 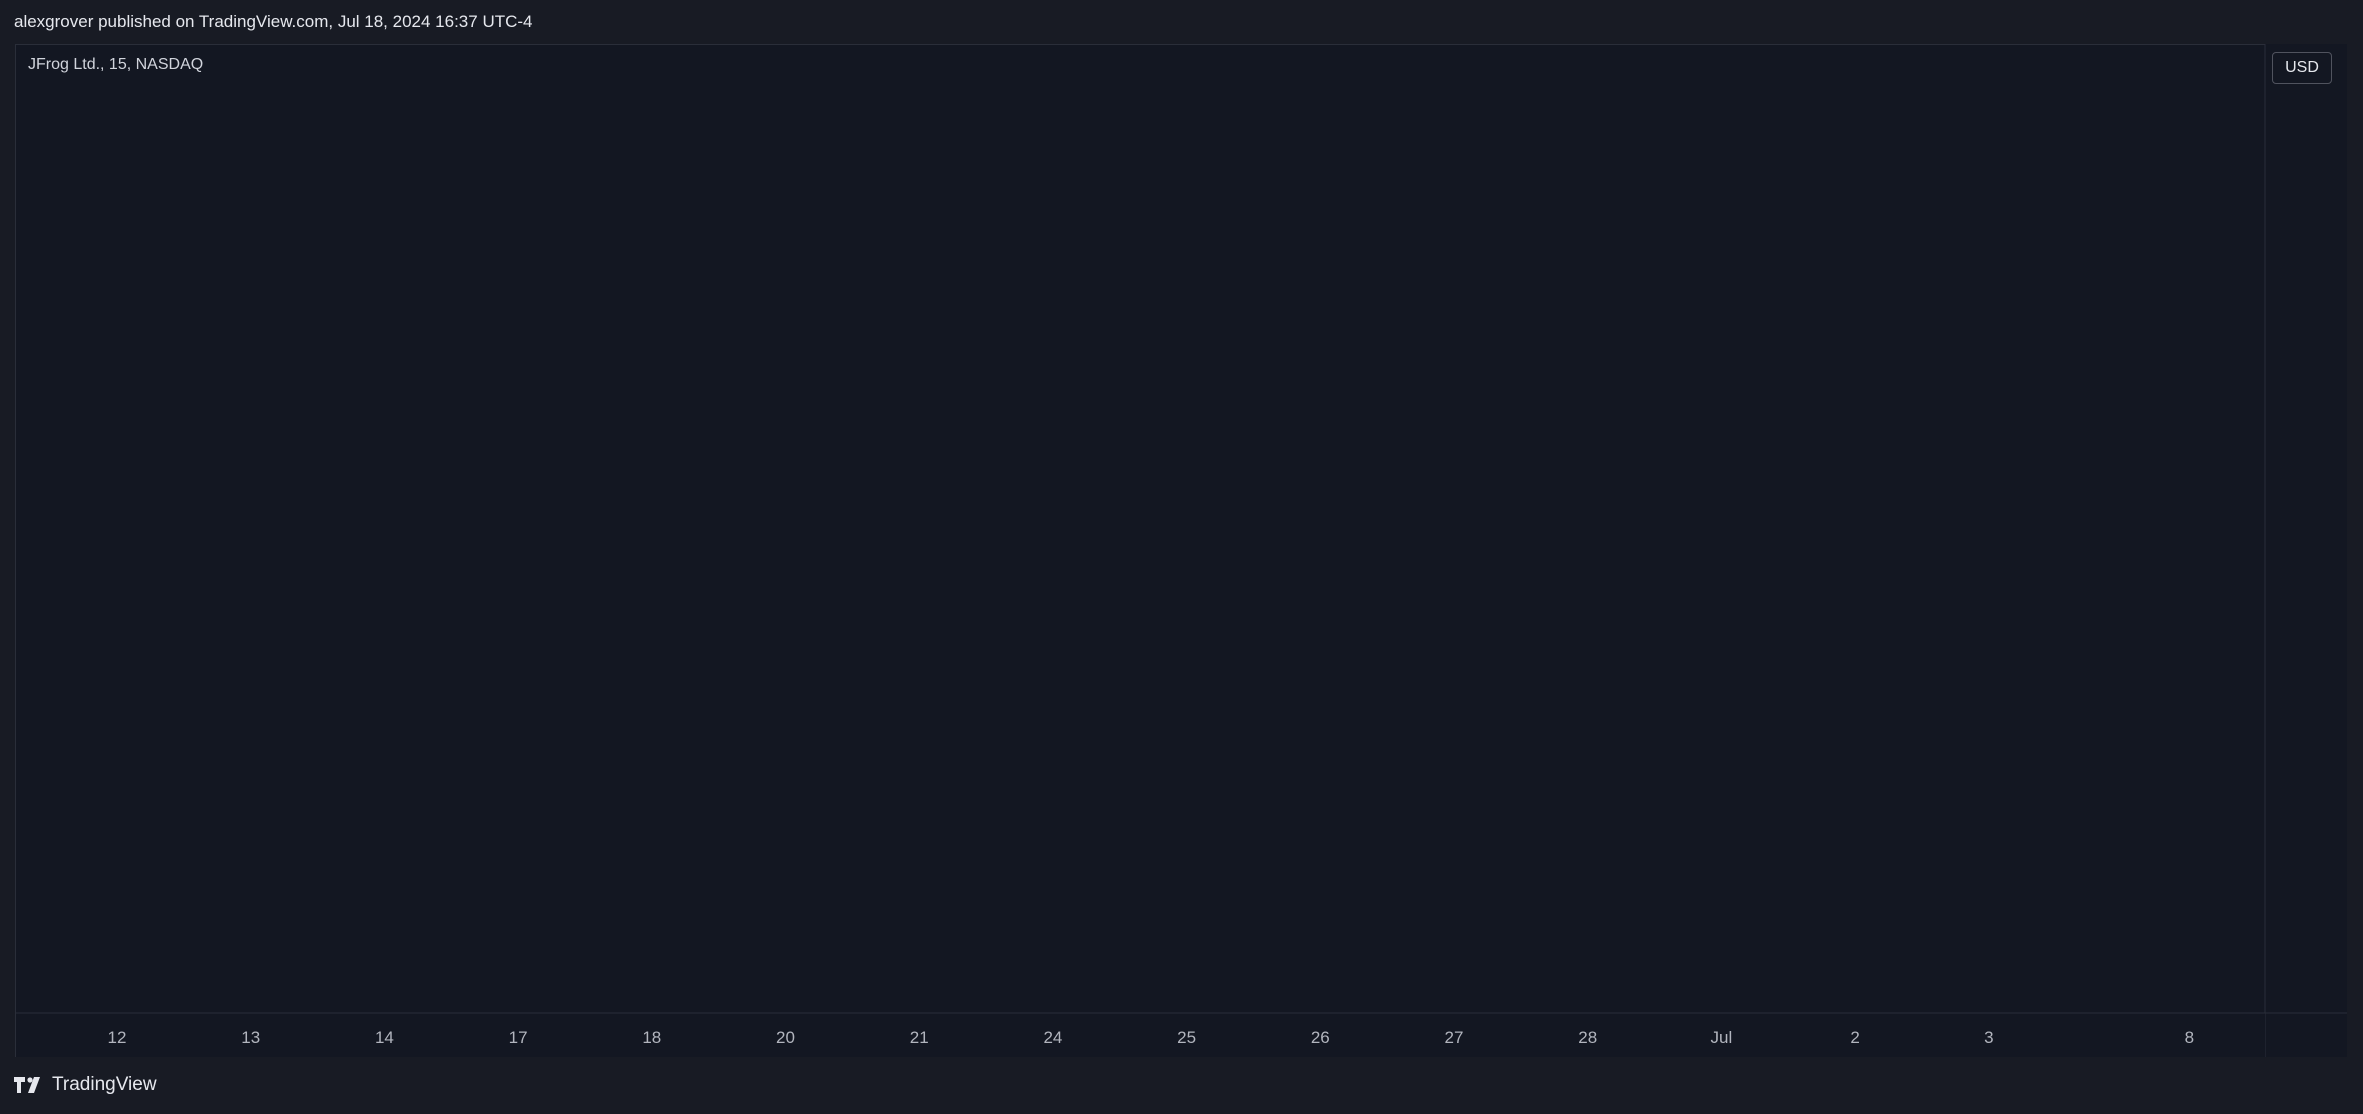 I want to click on time-tick-label: 28, so click(x=1587, y=1037).